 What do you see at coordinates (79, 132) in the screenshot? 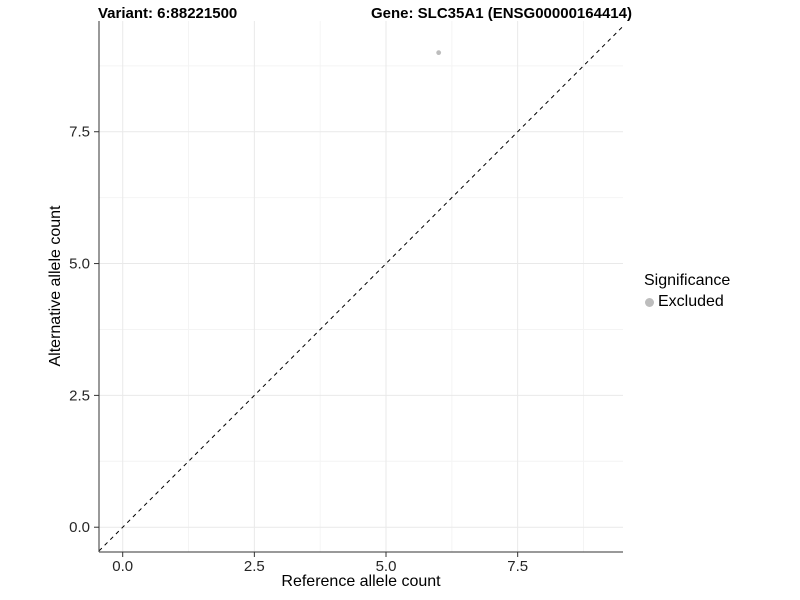
I see `y-tick-label: 7.5` at bounding box center [79, 132].